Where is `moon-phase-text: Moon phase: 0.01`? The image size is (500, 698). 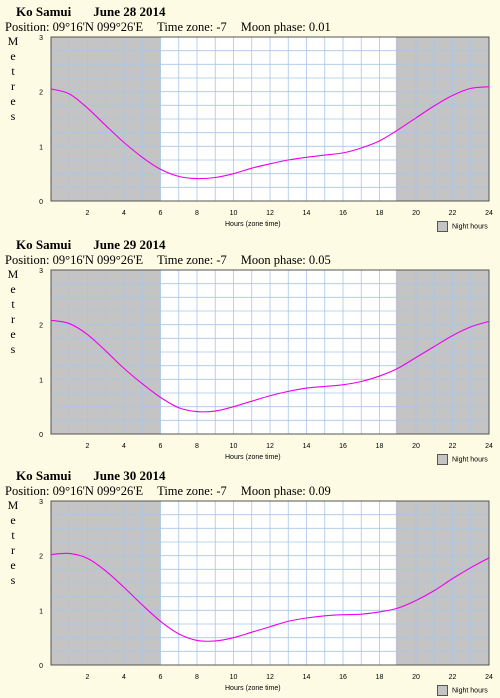
moon-phase-text: Moon phase: 0.01 is located at coordinates (285, 27).